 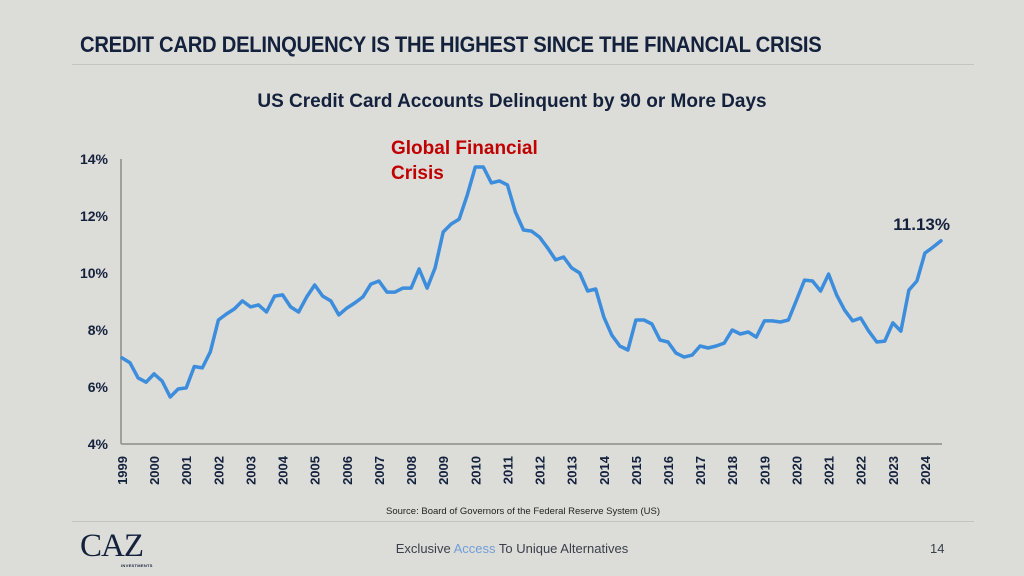 I want to click on x-tick-label: 2018, so click(x=732, y=470).